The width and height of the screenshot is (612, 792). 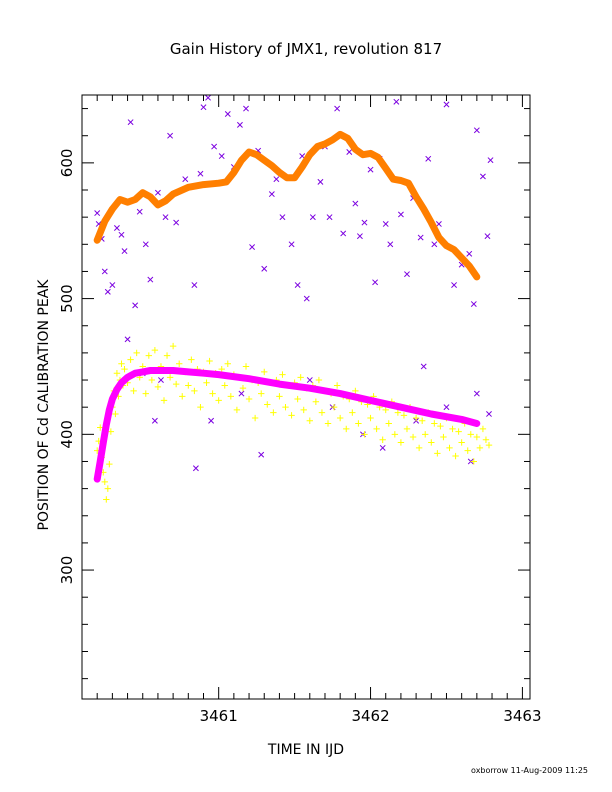 I want to click on lower-fit-line, so click(x=287, y=425).